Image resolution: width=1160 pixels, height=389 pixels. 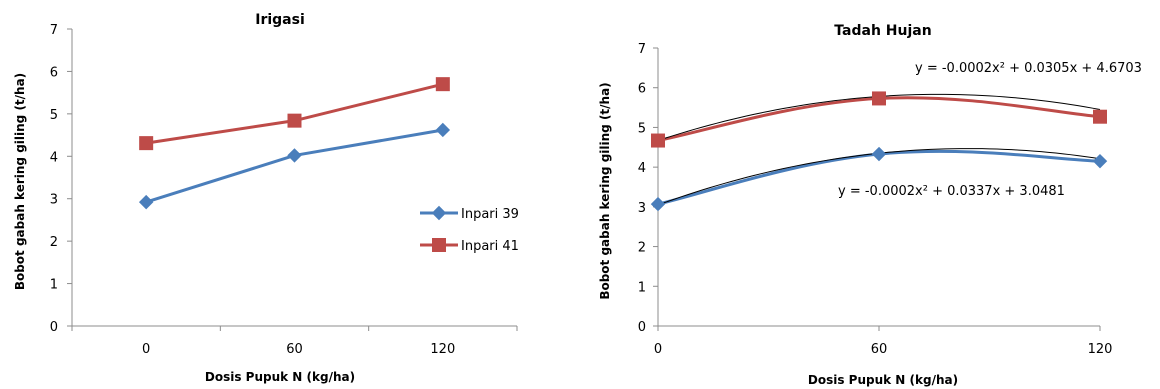 What do you see at coordinates (882, 31) in the screenshot?
I see `chart-title: Tadah Hujan` at bounding box center [882, 31].